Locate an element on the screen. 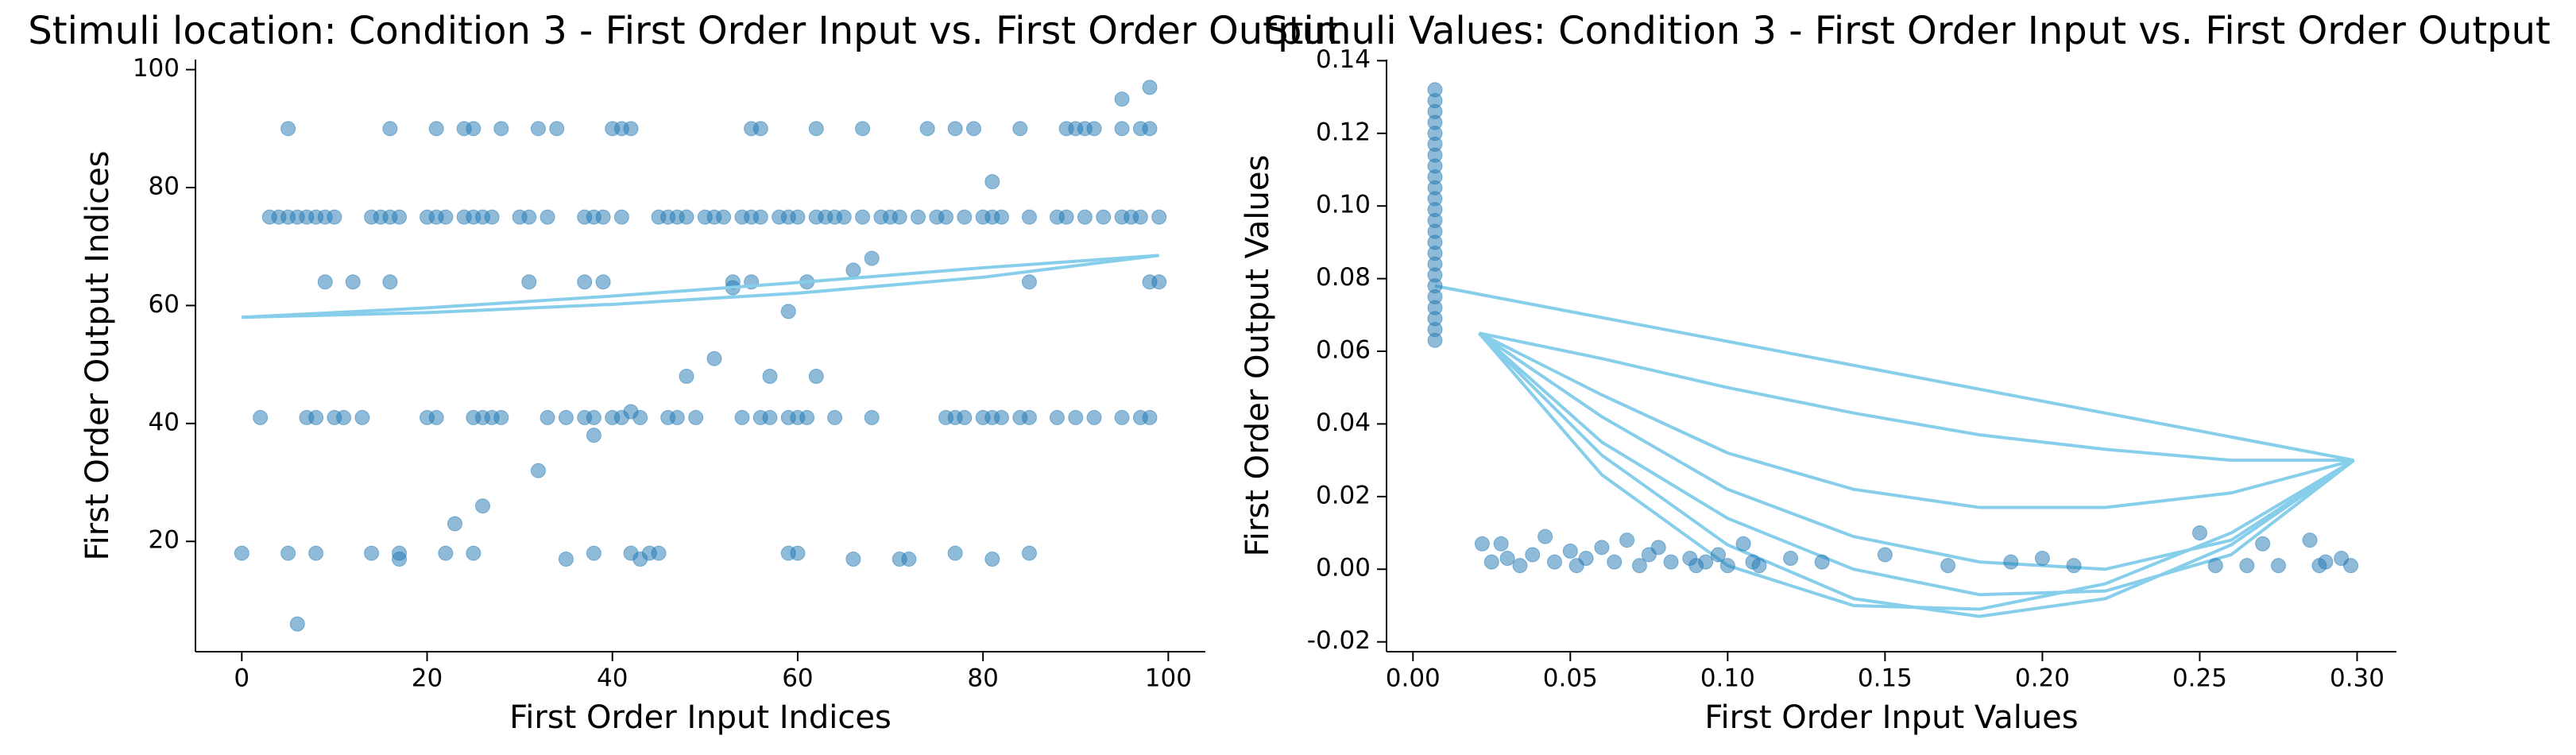 The image size is (2576, 755). x-tick-label: 20 is located at coordinates (427, 678).